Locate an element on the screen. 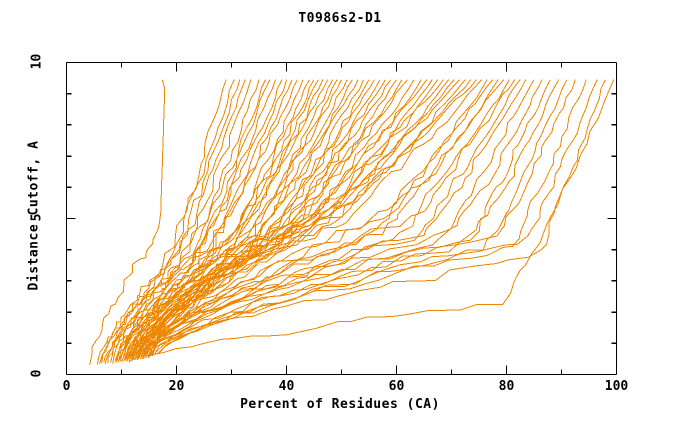  x-tick-label: 100 is located at coordinates (616, 386).